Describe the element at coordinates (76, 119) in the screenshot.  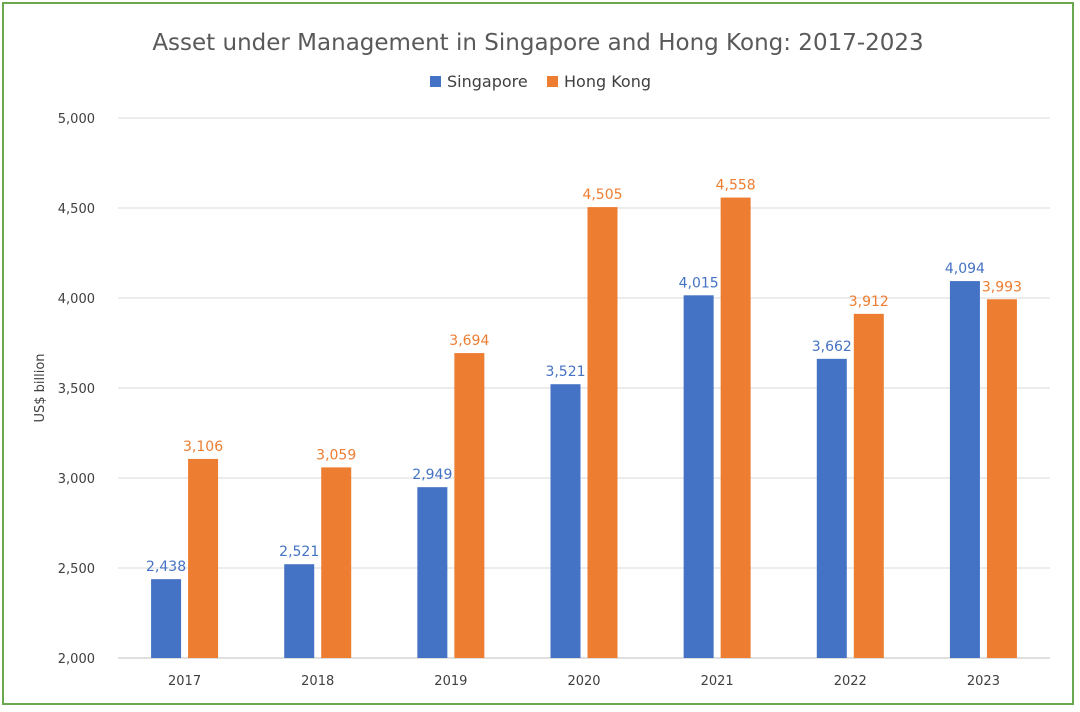
I see `y-tick-label: 5,000` at that location.